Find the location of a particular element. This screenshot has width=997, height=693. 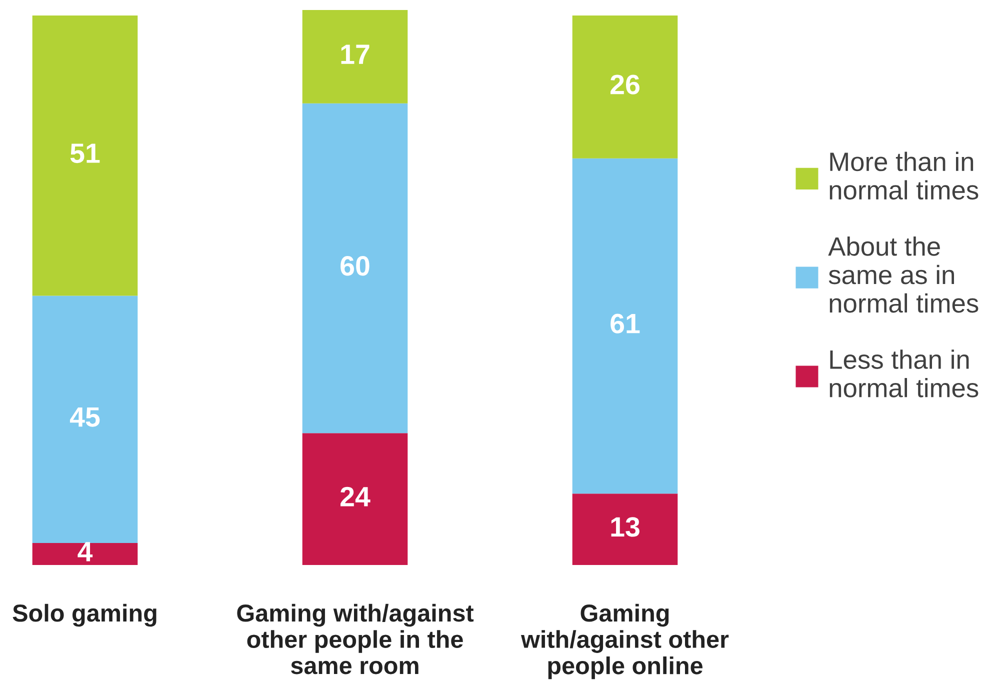

data-label: 60 is located at coordinates (355, 266).